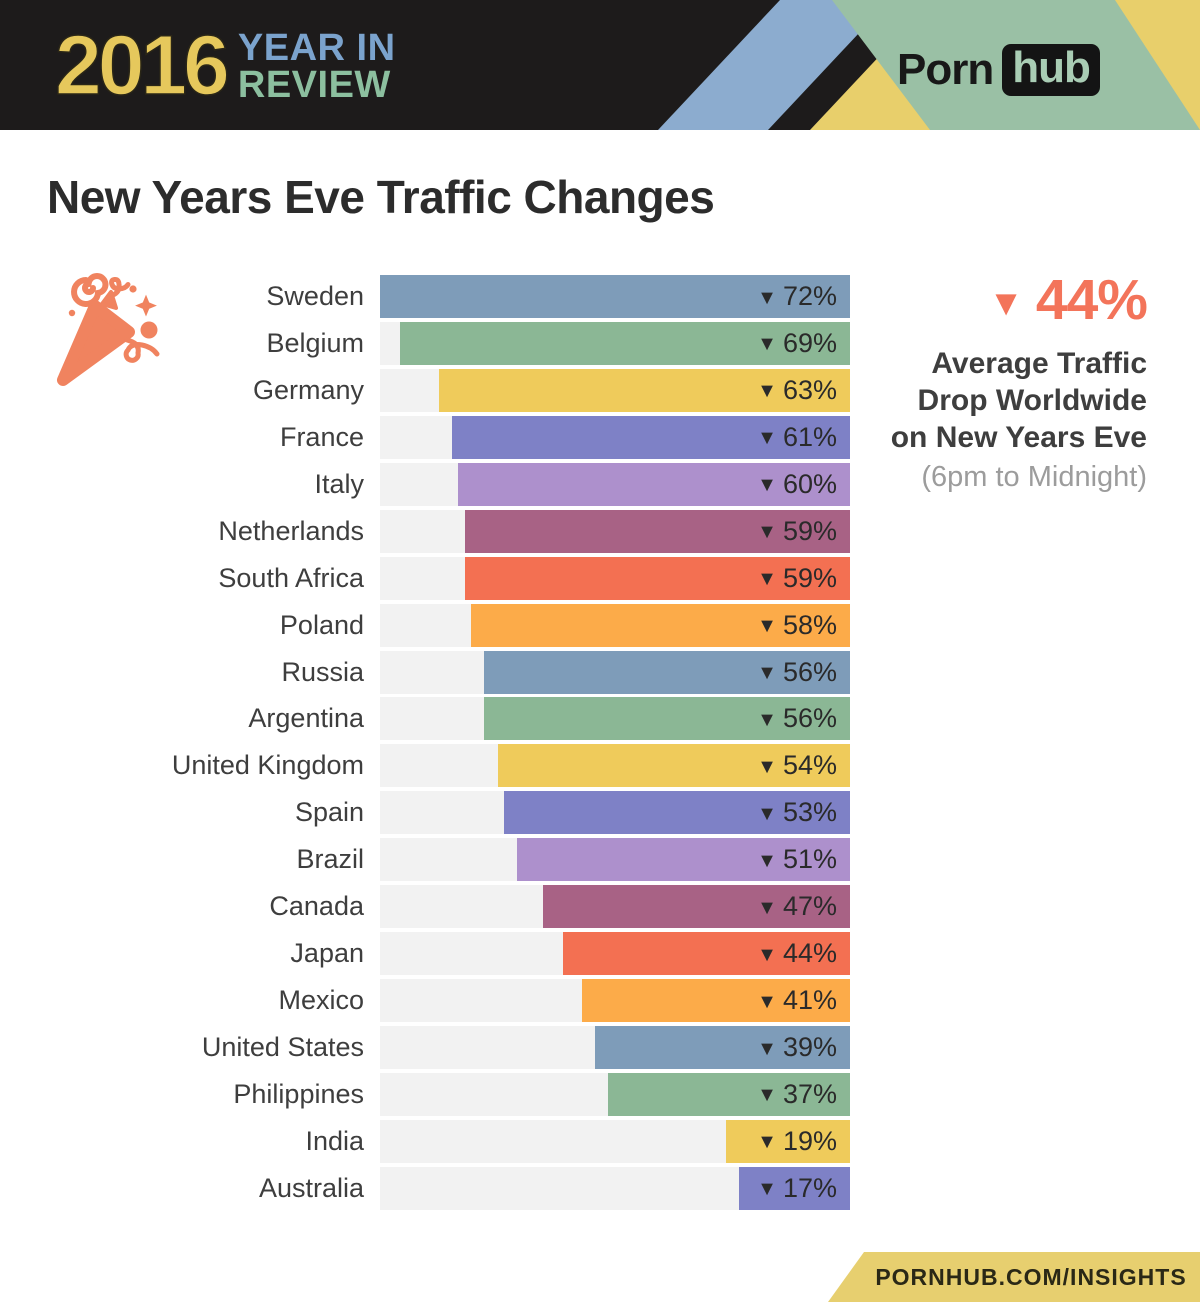 This screenshot has height=1302, width=1200. Describe the element at coordinates (321, 1000) in the screenshot. I see `country-label: Mexico` at that location.